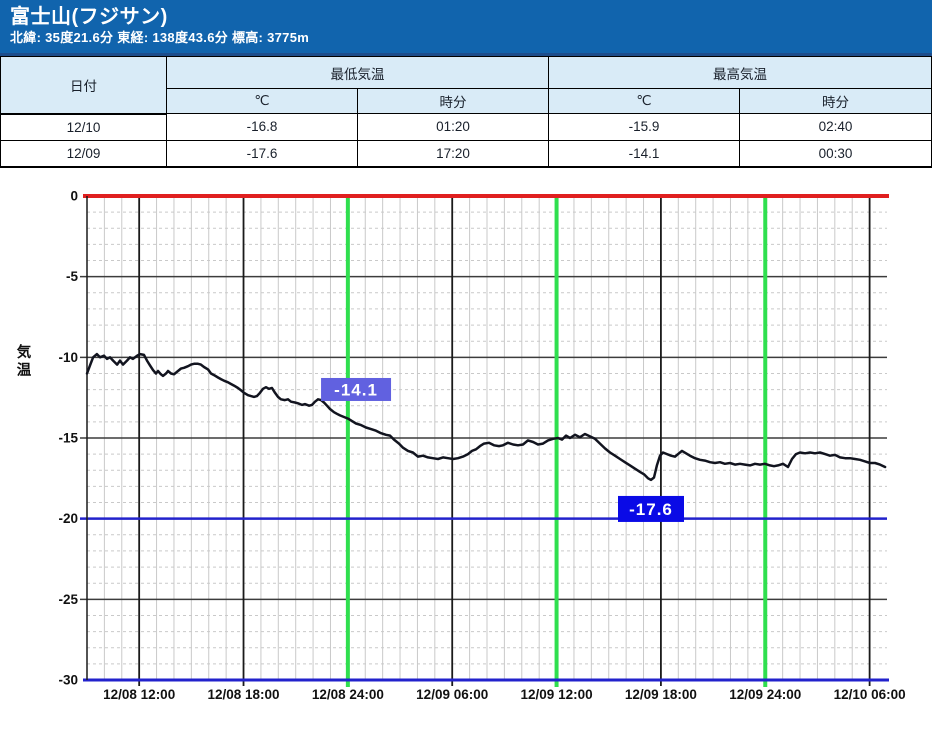 This screenshot has height=730, width=932. What do you see at coordinates (68, 518) in the screenshot?
I see `svg-text: -20` at bounding box center [68, 518].